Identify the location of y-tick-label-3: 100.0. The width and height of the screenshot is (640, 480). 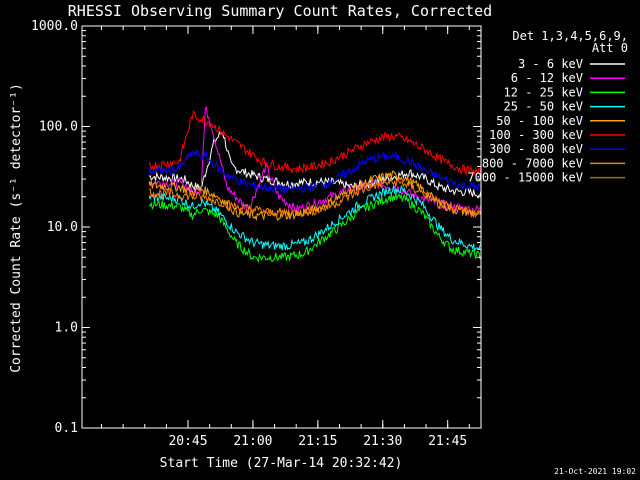
(58, 127).